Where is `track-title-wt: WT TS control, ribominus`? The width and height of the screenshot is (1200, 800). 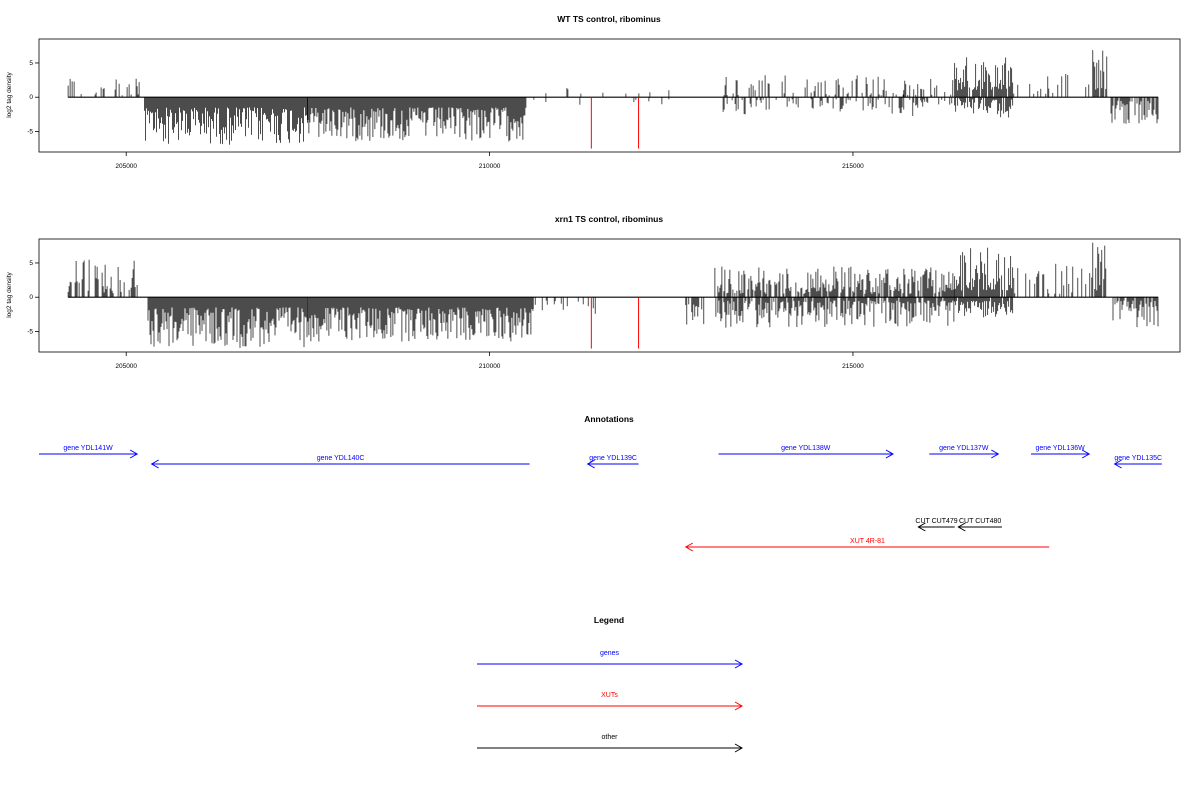
track-title-wt: WT TS control, ribominus is located at coordinates (609, 19).